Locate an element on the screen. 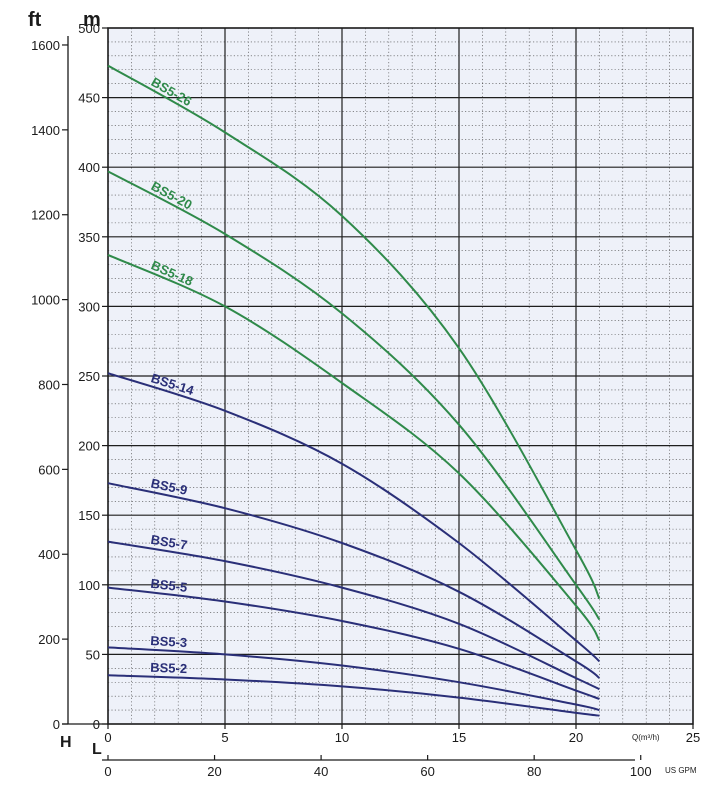  y-tick-label-ft: 1200 is located at coordinates (45, 215).